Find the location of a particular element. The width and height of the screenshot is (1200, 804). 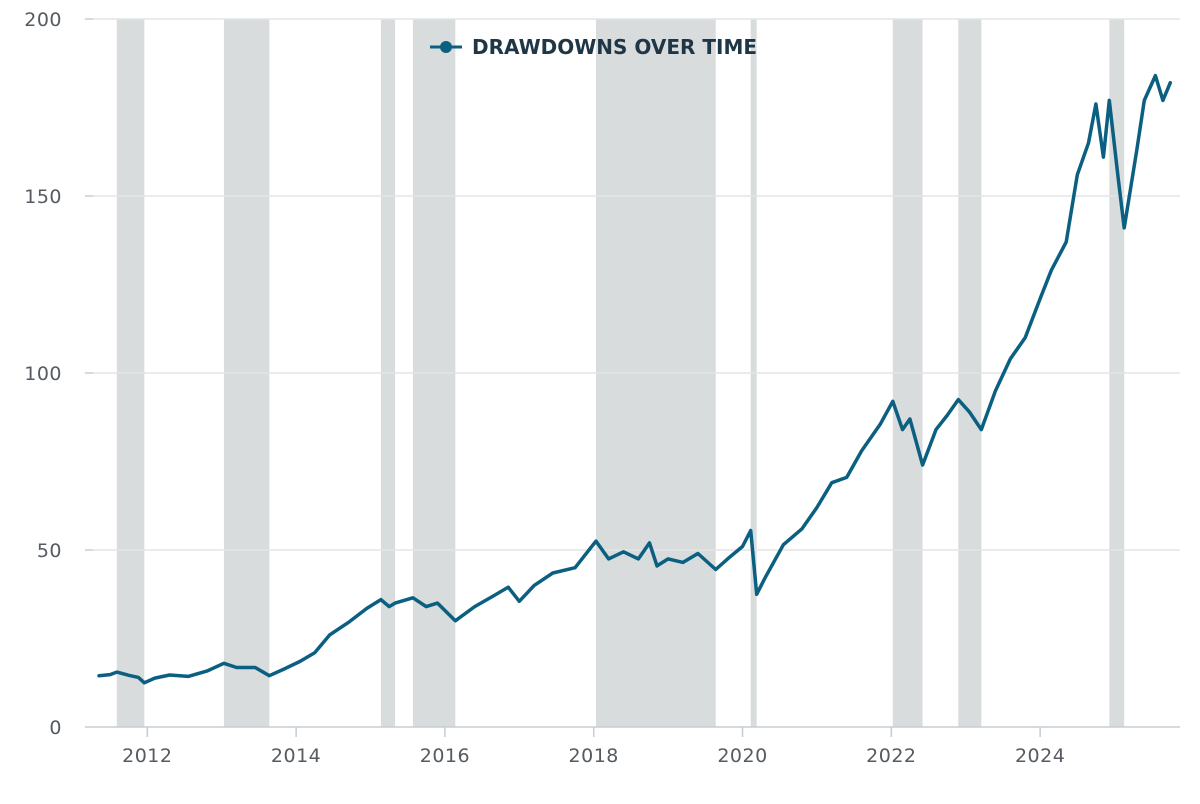

x-tick-label: 2020 is located at coordinates (742, 756).